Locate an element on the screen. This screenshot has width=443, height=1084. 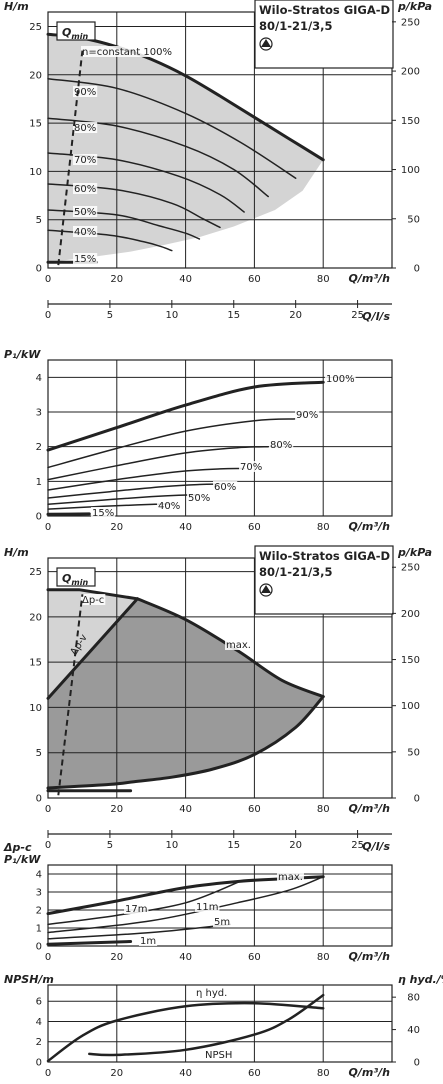
series-label: 11m is located at coordinates (207, 907).